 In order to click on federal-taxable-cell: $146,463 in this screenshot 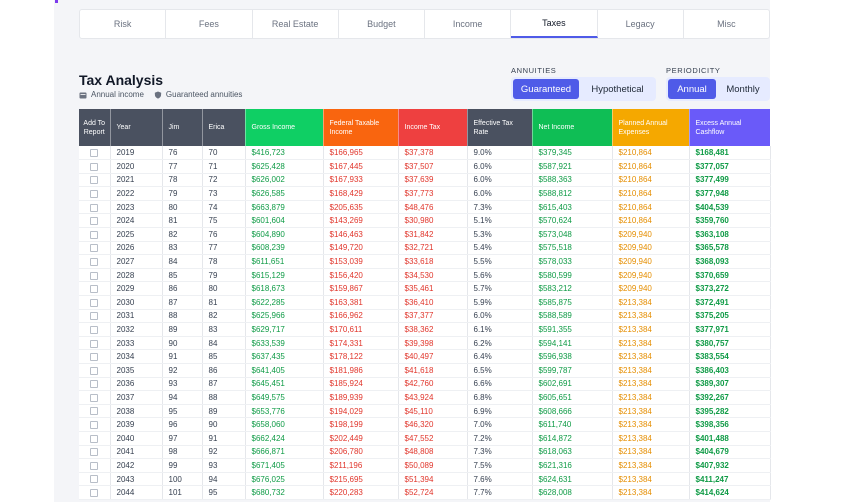, I will do `click(361, 234)`.